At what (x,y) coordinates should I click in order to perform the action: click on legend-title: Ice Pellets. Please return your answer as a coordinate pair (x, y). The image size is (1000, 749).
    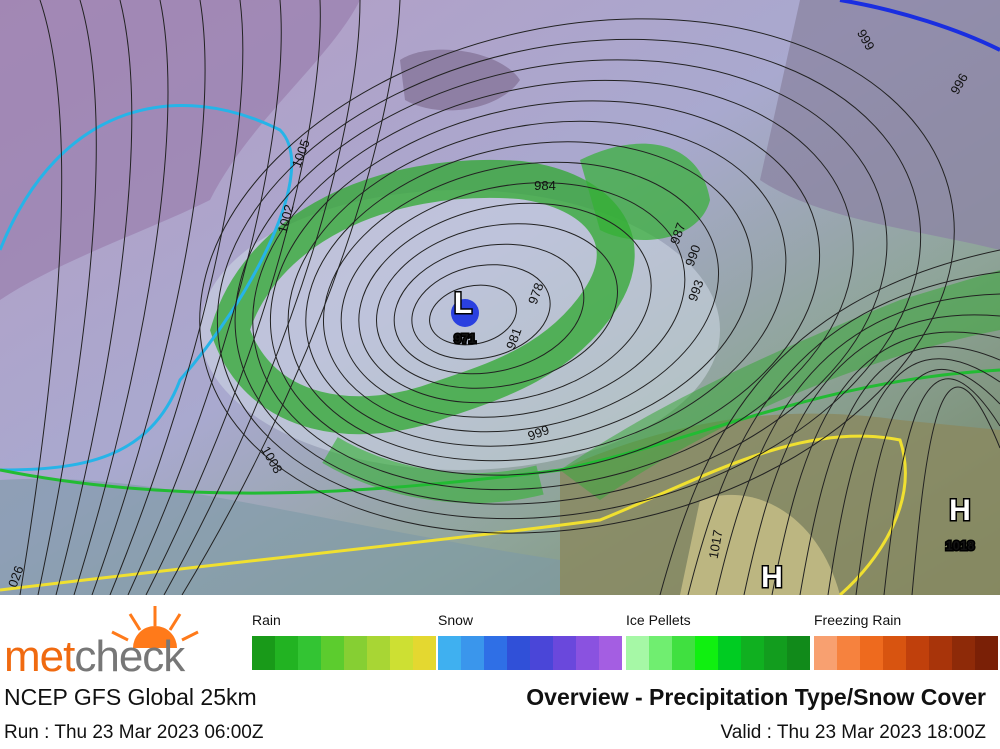
    Looking at the image, I should click on (658, 620).